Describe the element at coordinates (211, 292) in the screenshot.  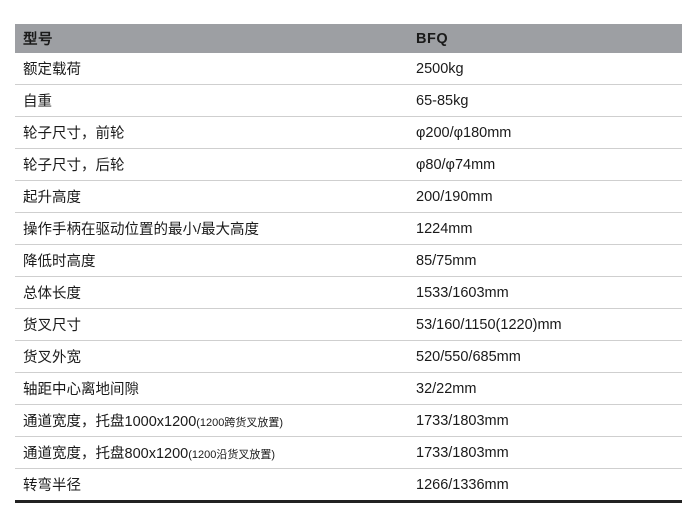
I see `row-label: 总体长度` at that location.